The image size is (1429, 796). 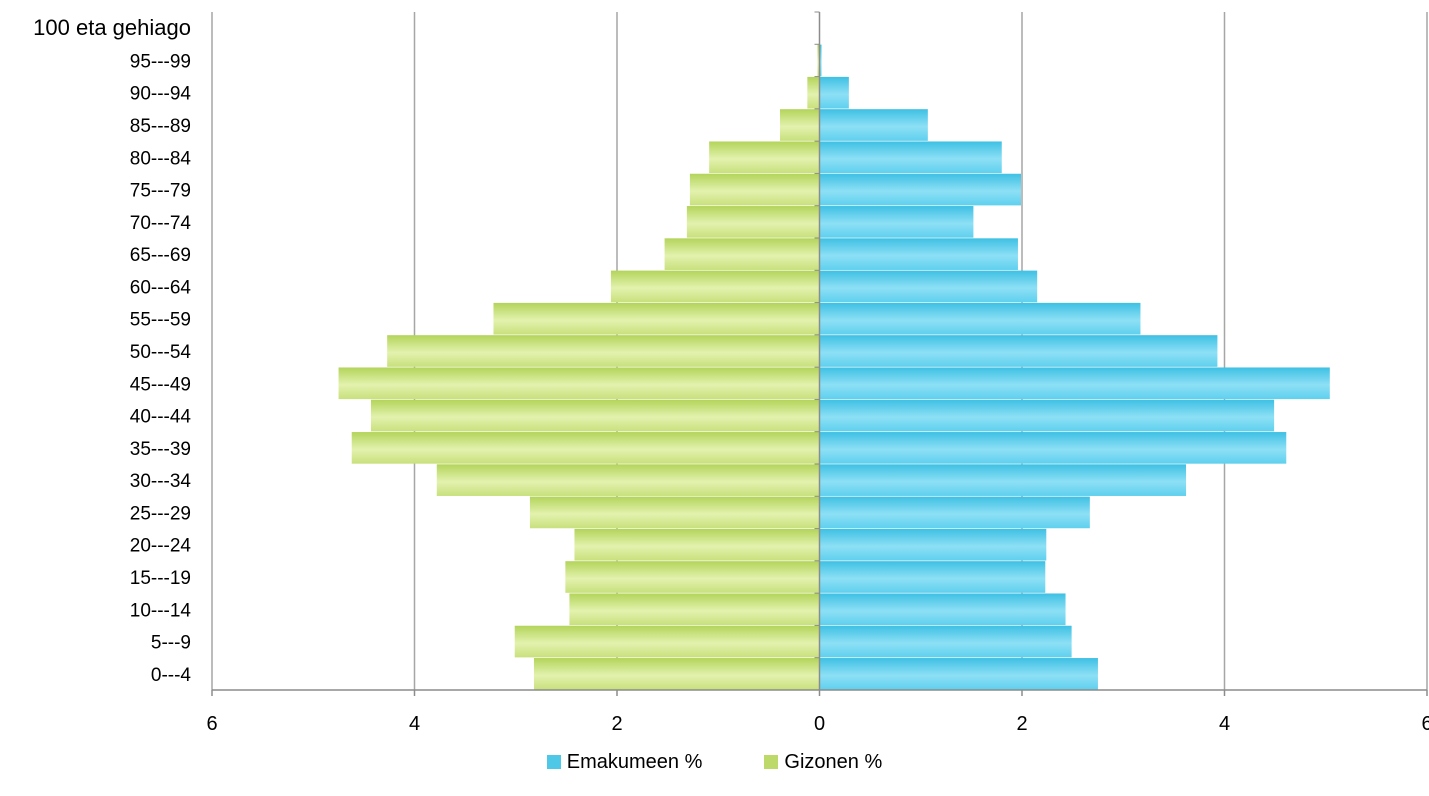 I want to click on legend-label-emakumeen: Emakumeen %, so click(x=634, y=761).